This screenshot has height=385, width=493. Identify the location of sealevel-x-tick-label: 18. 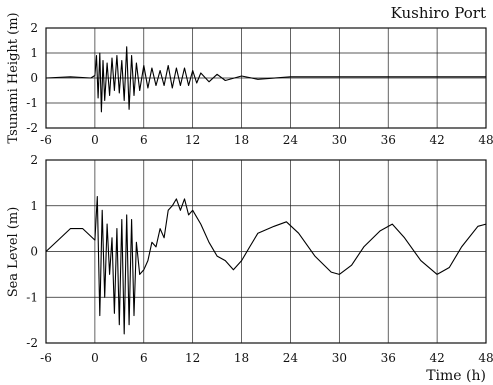
(241, 358).